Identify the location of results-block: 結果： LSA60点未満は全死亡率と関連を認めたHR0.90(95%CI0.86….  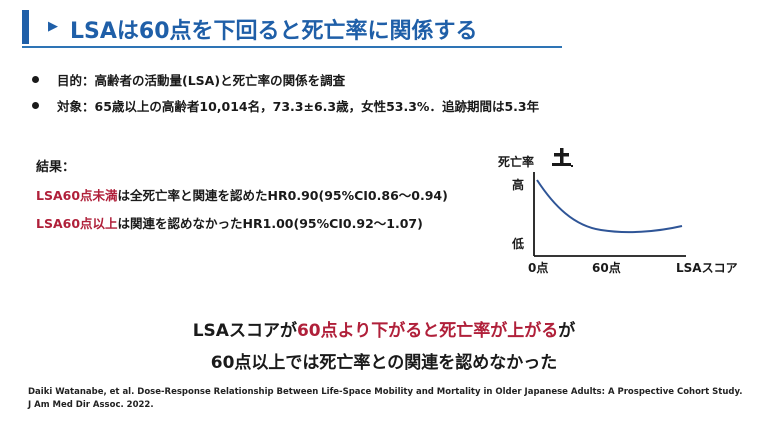
(242, 198).